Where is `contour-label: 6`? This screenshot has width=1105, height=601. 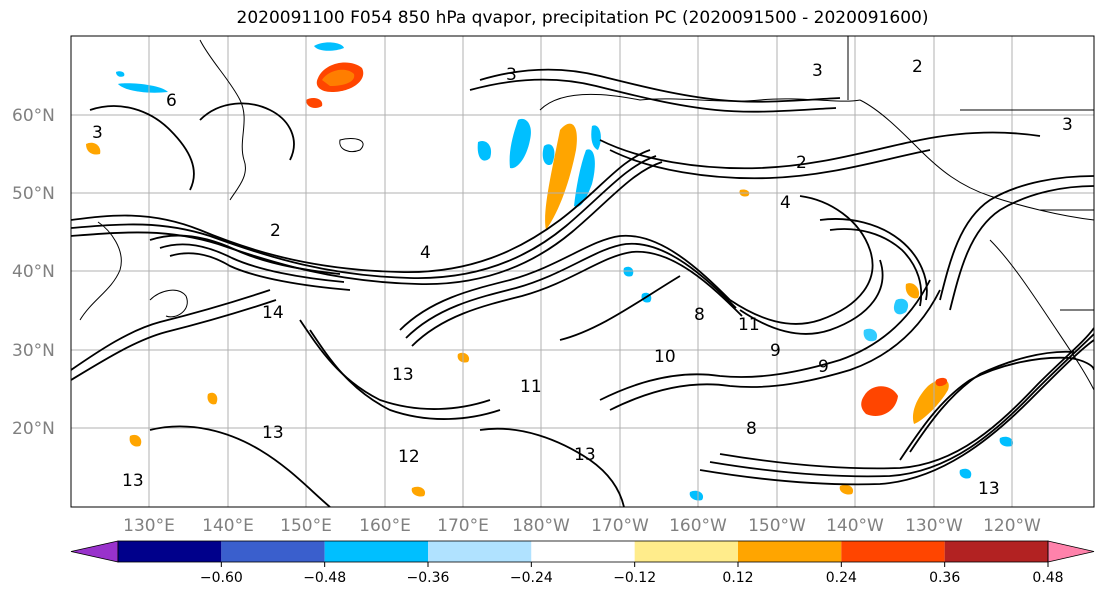 contour-label: 6 is located at coordinates (171, 101).